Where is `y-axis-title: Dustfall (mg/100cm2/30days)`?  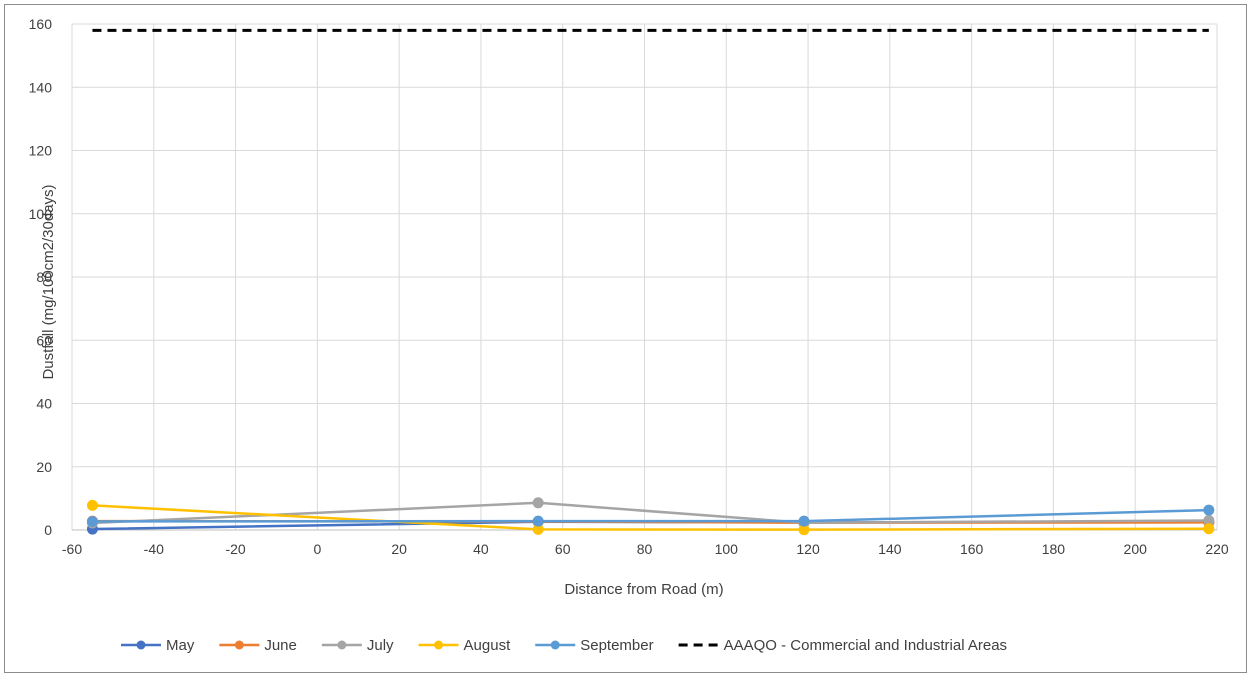
y-axis-title: Dustfall (mg/100cm2/30days) is located at coordinates (48, 281).